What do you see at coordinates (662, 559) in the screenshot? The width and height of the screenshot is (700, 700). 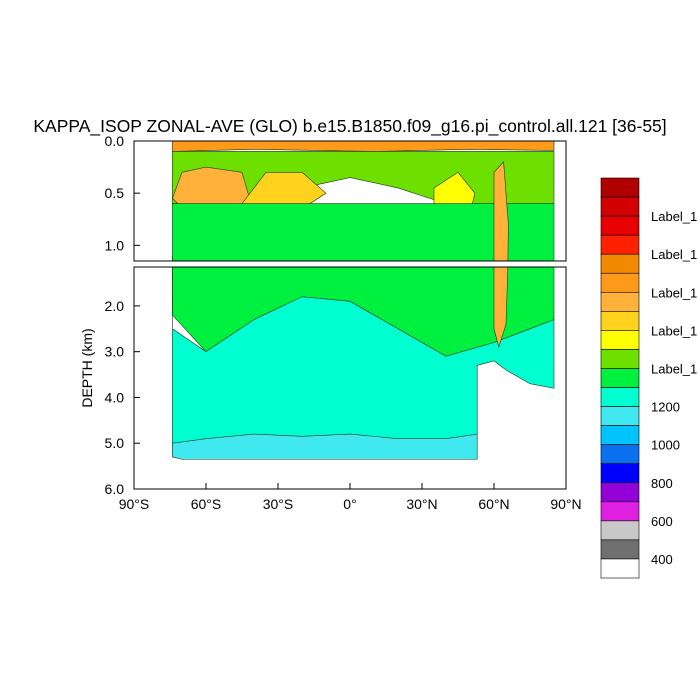 I see `colorbar-label: 400` at bounding box center [662, 559].